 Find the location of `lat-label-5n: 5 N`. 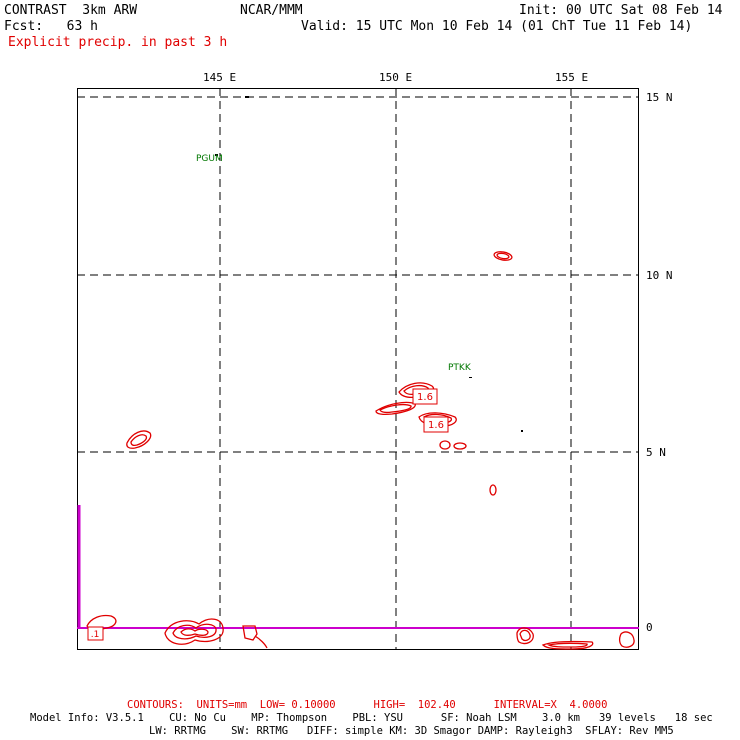

lat-label-5n: 5 N is located at coordinates (656, 452).